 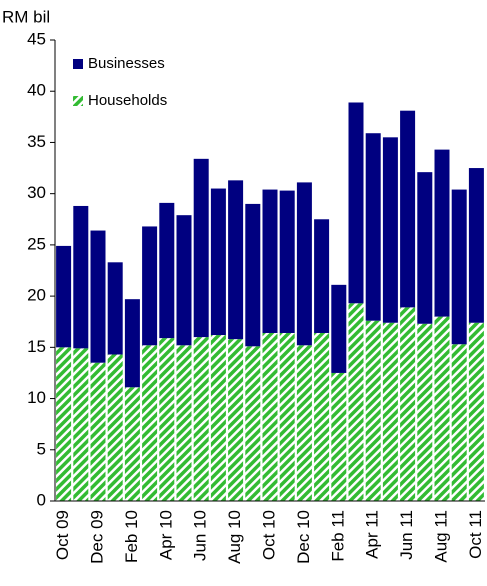 I want to click on x-tick-label: Dec 09, so click(x=96, y=537).